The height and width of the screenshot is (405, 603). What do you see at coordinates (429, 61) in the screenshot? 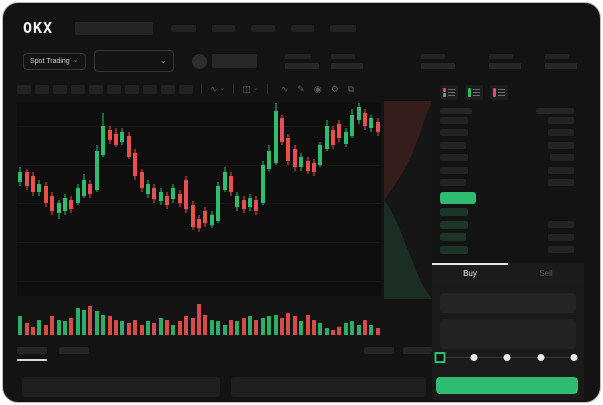
I see `ticker-stats` at bounding box center [429, 61].